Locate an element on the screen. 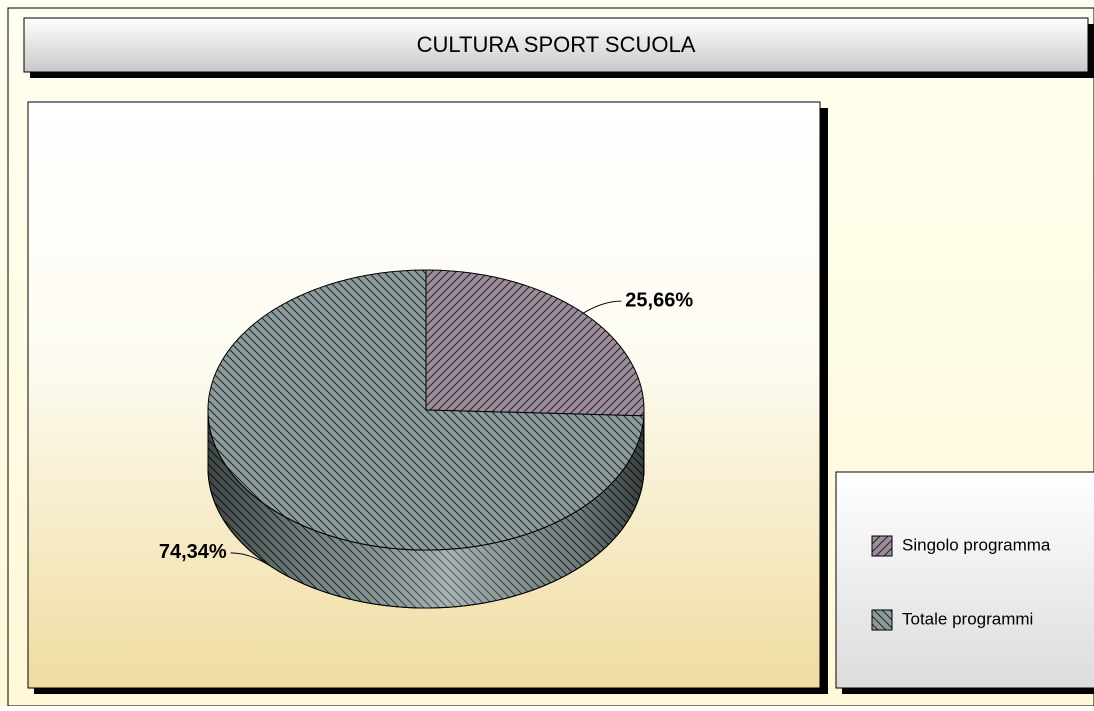 The height and width of the screenshot is (711, 1094). data-label: 74,34% is located at coordinates (193, 552).